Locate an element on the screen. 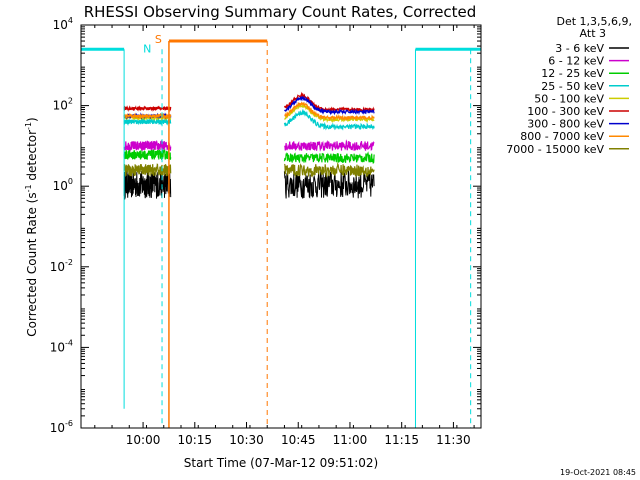  legend-label: 6 - 12 keV is located at coordinates (576, 61).